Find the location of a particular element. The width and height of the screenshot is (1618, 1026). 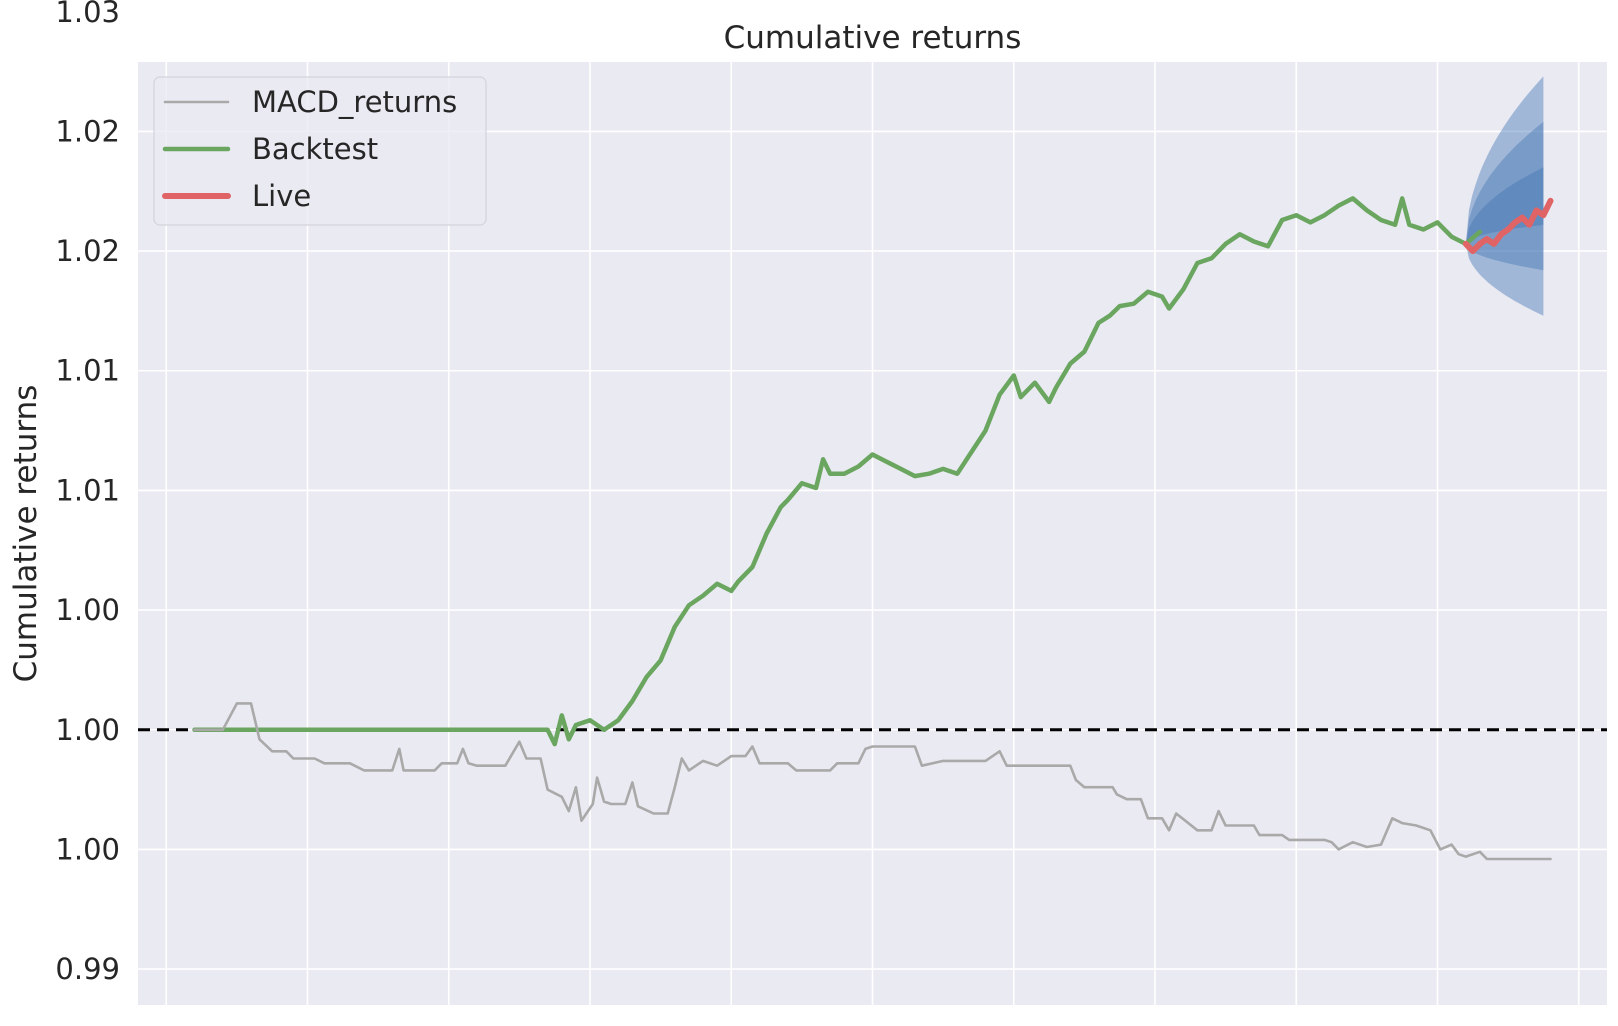

forecast-cone is located at coordinates (1504, 196).